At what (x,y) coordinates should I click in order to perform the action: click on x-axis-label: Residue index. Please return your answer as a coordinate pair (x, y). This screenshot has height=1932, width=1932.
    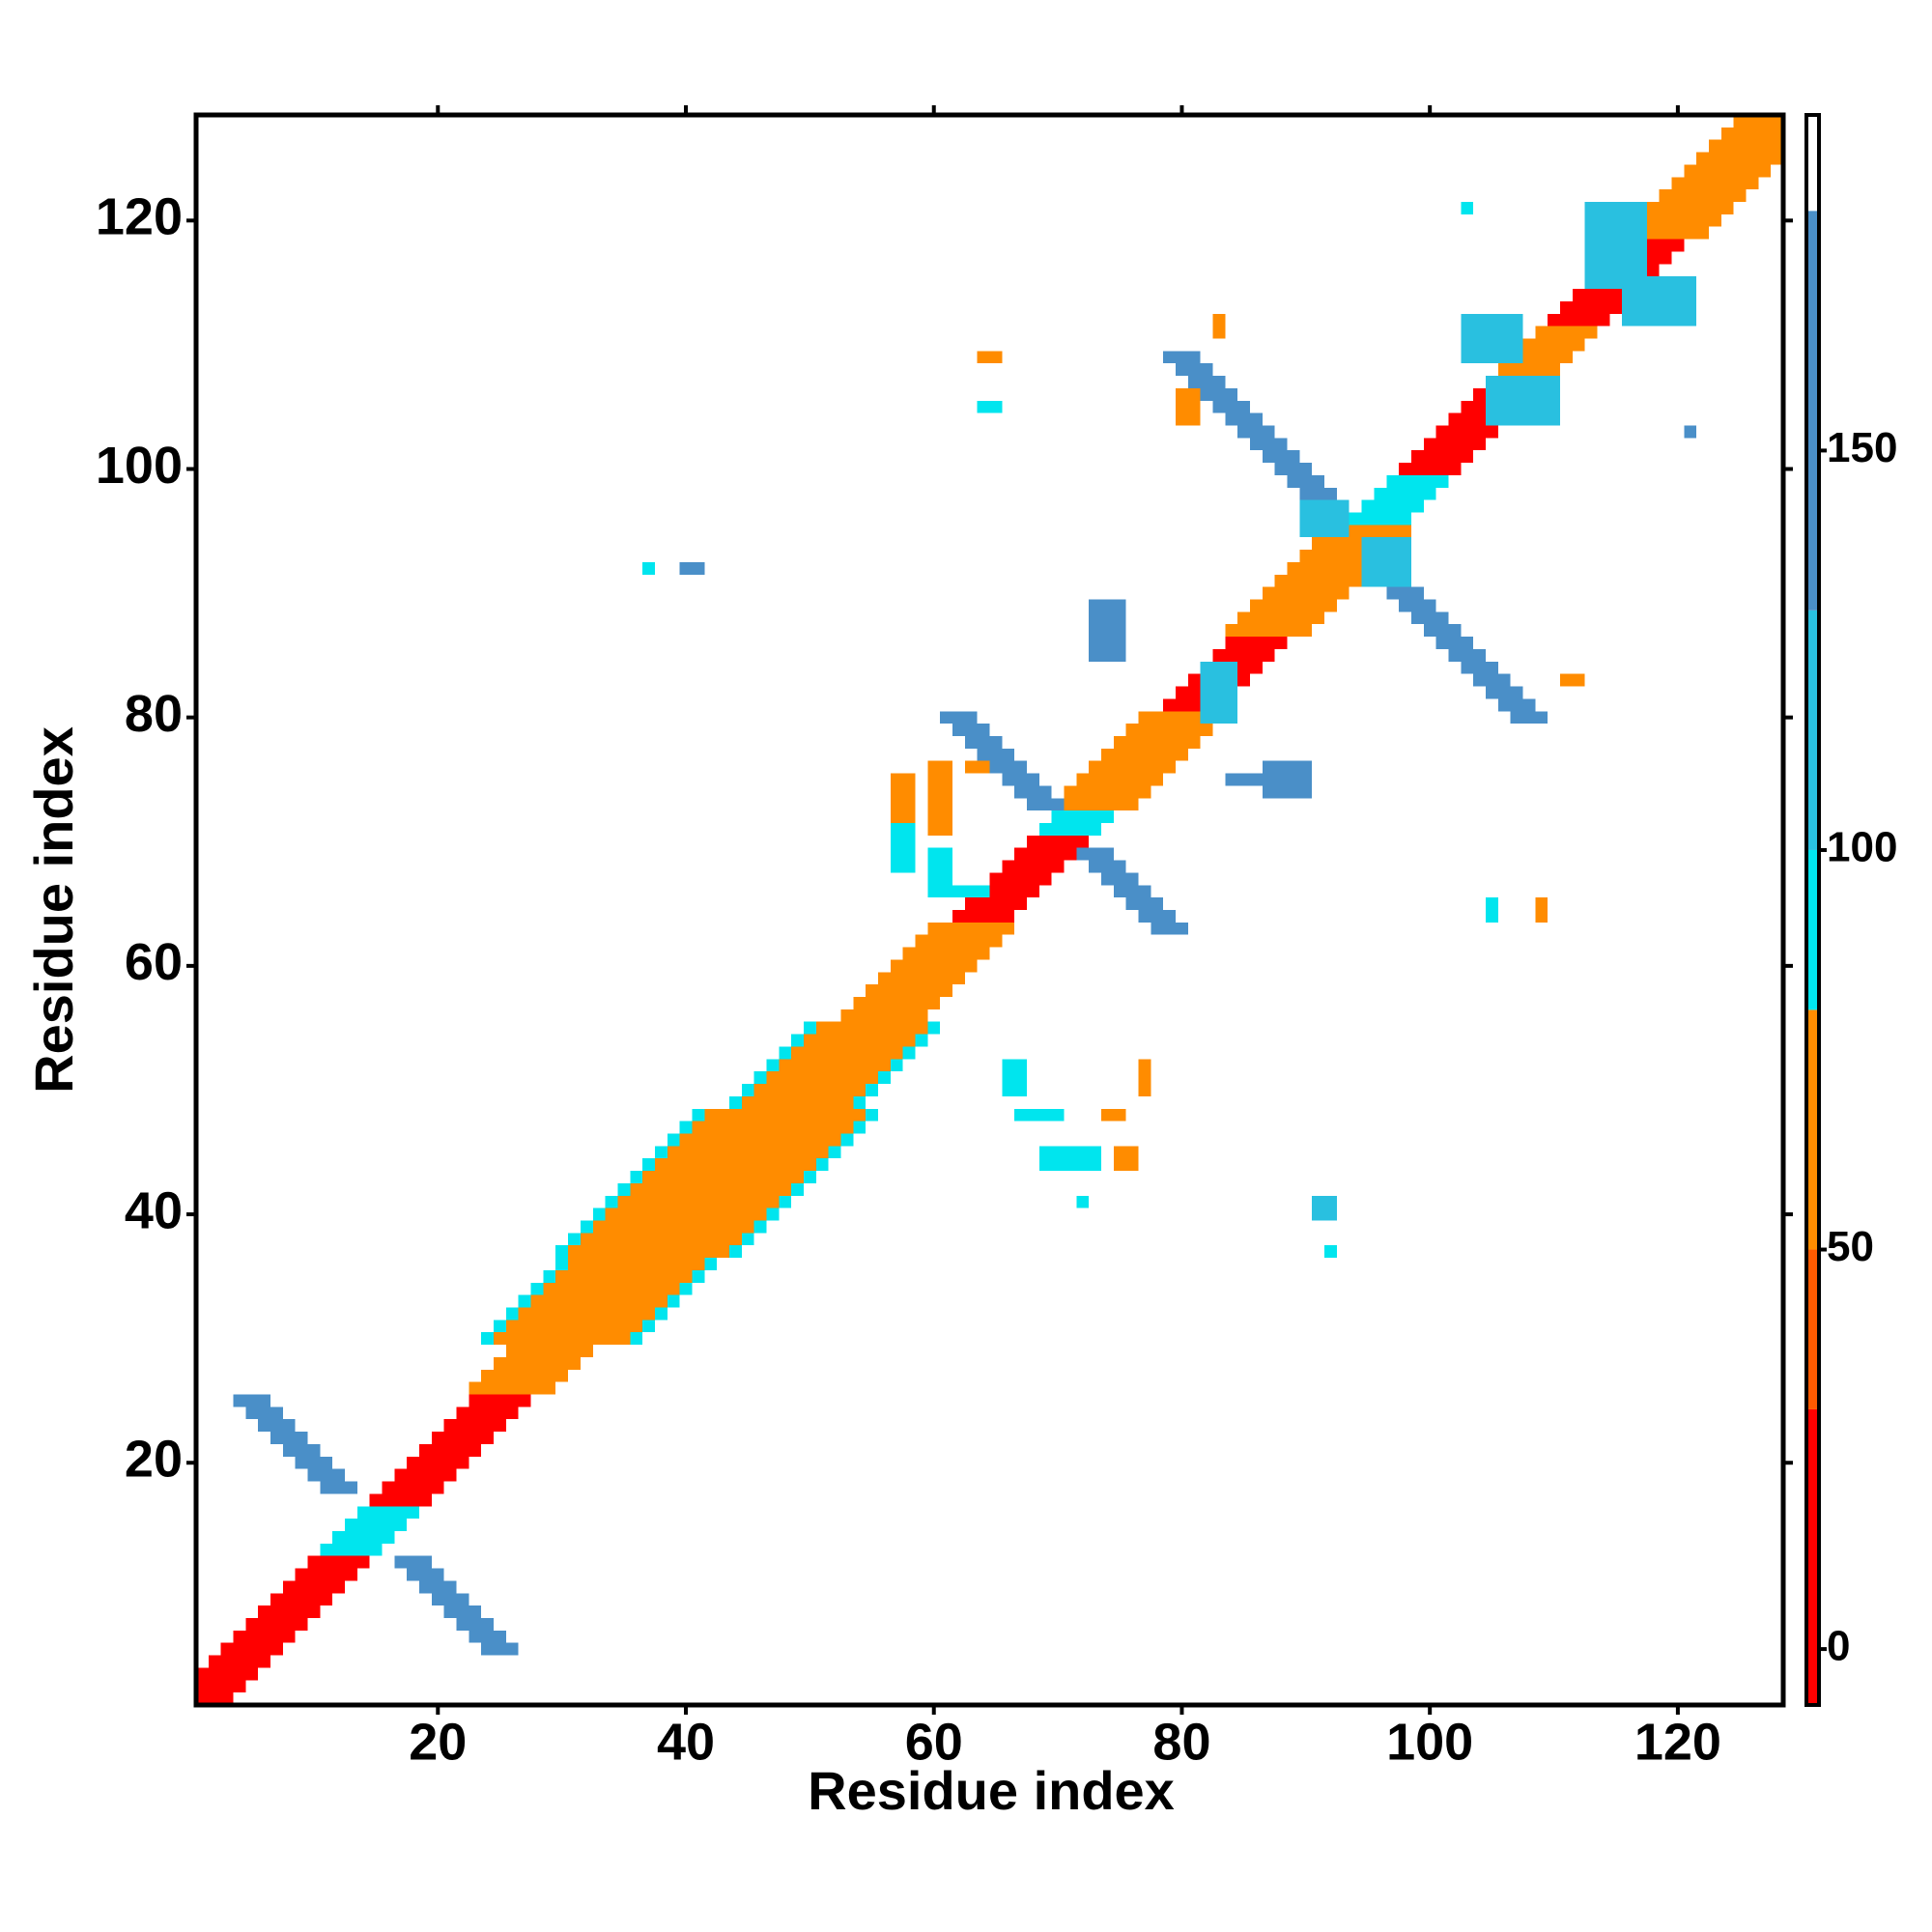
    Looking at the image, I should click on (992, 1790).